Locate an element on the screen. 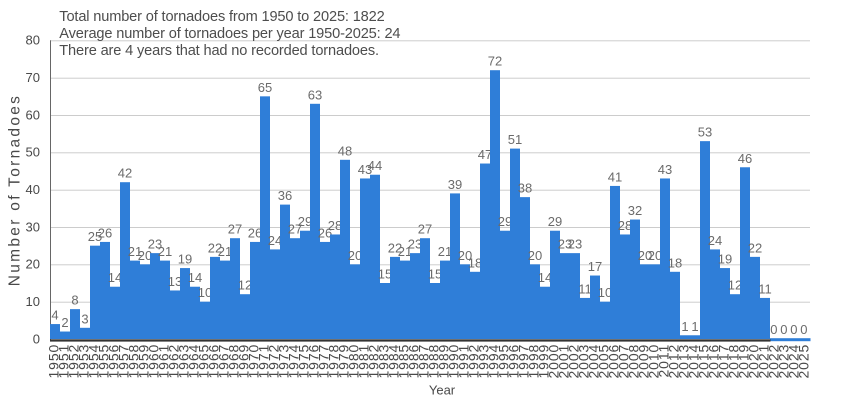 This screenshot has height=405, width=860. svg-text: 40 is located at coordinates (33, 189).